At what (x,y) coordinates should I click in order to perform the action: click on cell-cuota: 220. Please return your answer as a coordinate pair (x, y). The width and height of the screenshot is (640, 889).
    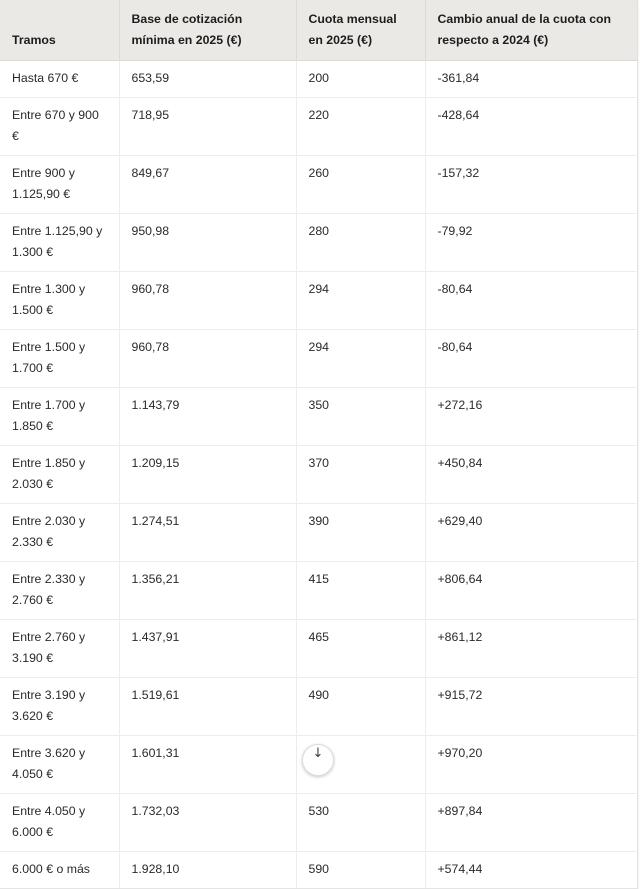
    Looking at the image, I should click on (361, 126).